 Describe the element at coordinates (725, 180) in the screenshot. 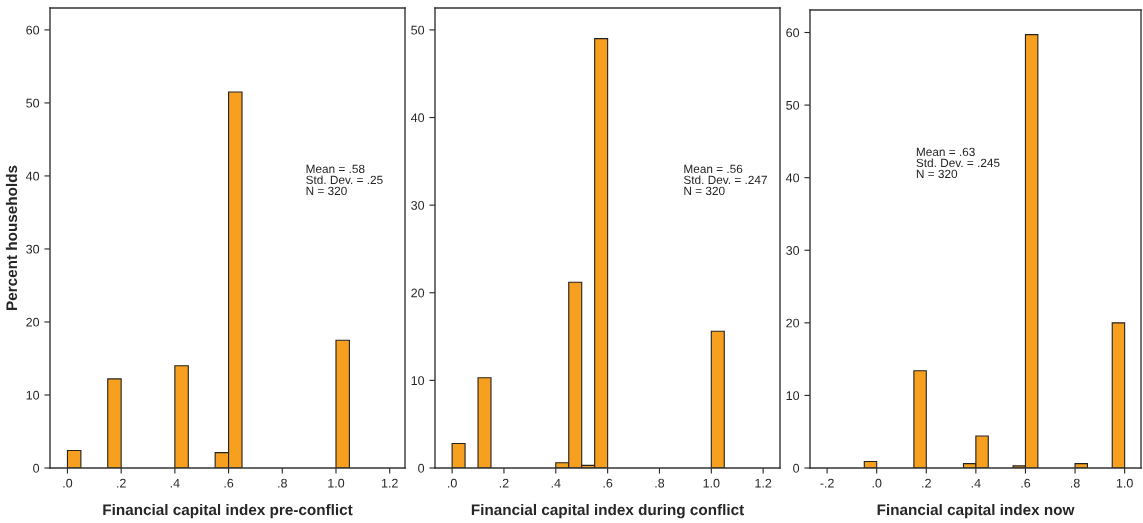

I see `annotation: Mean = .56 Std. Dev. = .247 N = 320` at that location.